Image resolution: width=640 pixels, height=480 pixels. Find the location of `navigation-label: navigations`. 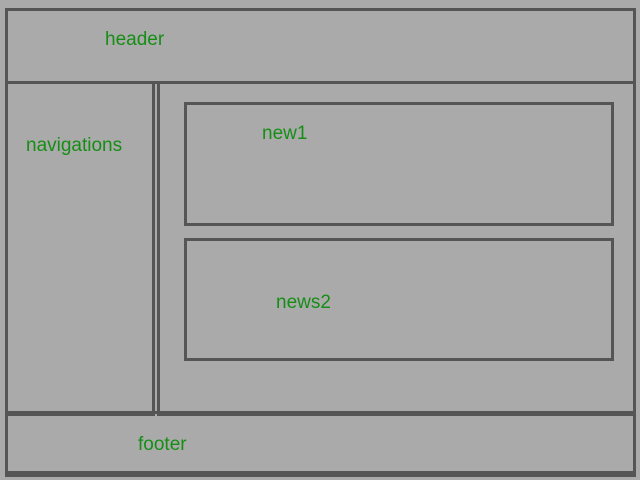

navigation-label: navigations is located at coordinates (74, 145).